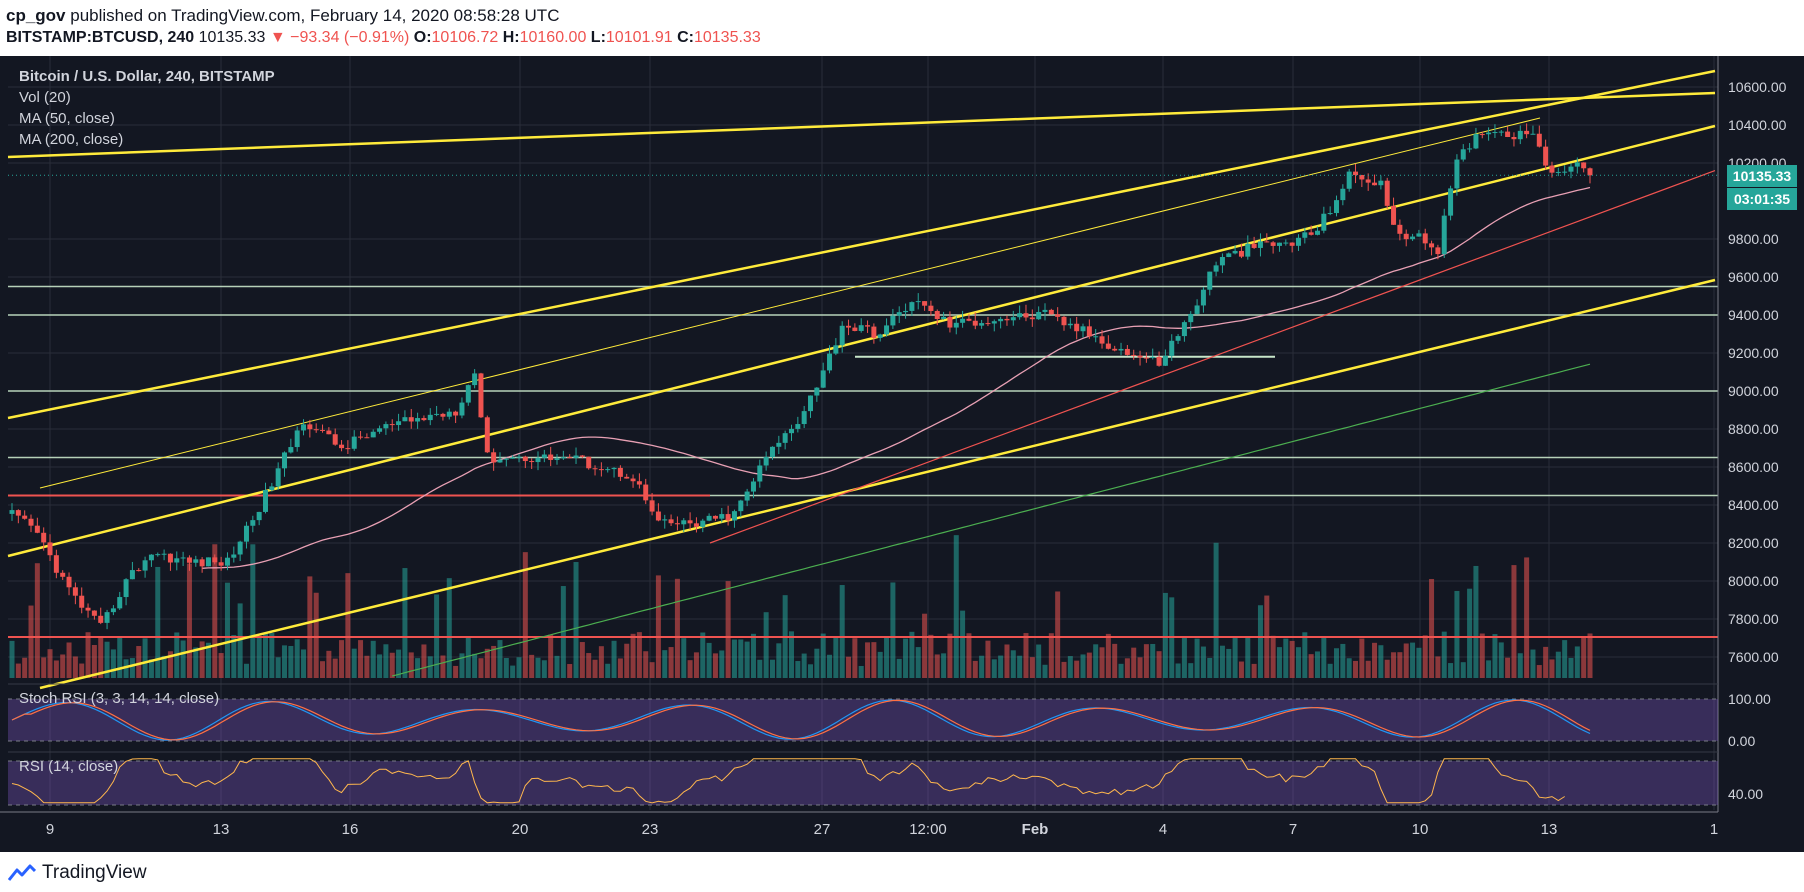 This screenshot has width=1804, height=892. What do you see at coordinates (67, 118) in the screenshot?
I see `legend-ma50: MA (50, close)` at bounding box center [67, 118].